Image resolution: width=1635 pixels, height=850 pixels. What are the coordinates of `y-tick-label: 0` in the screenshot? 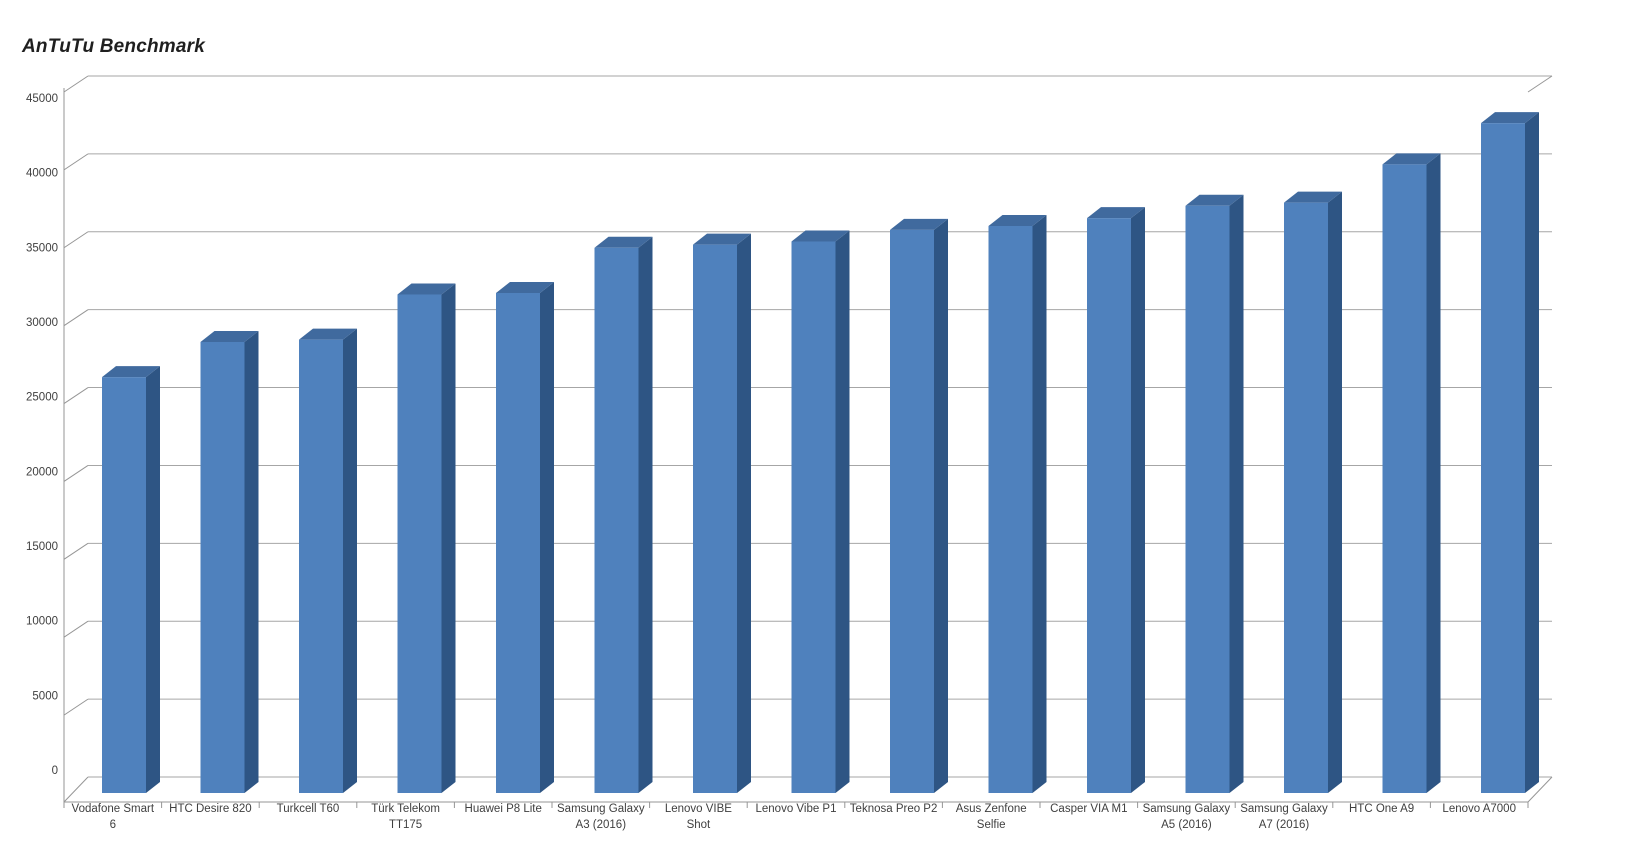 It's located at (55, 771).